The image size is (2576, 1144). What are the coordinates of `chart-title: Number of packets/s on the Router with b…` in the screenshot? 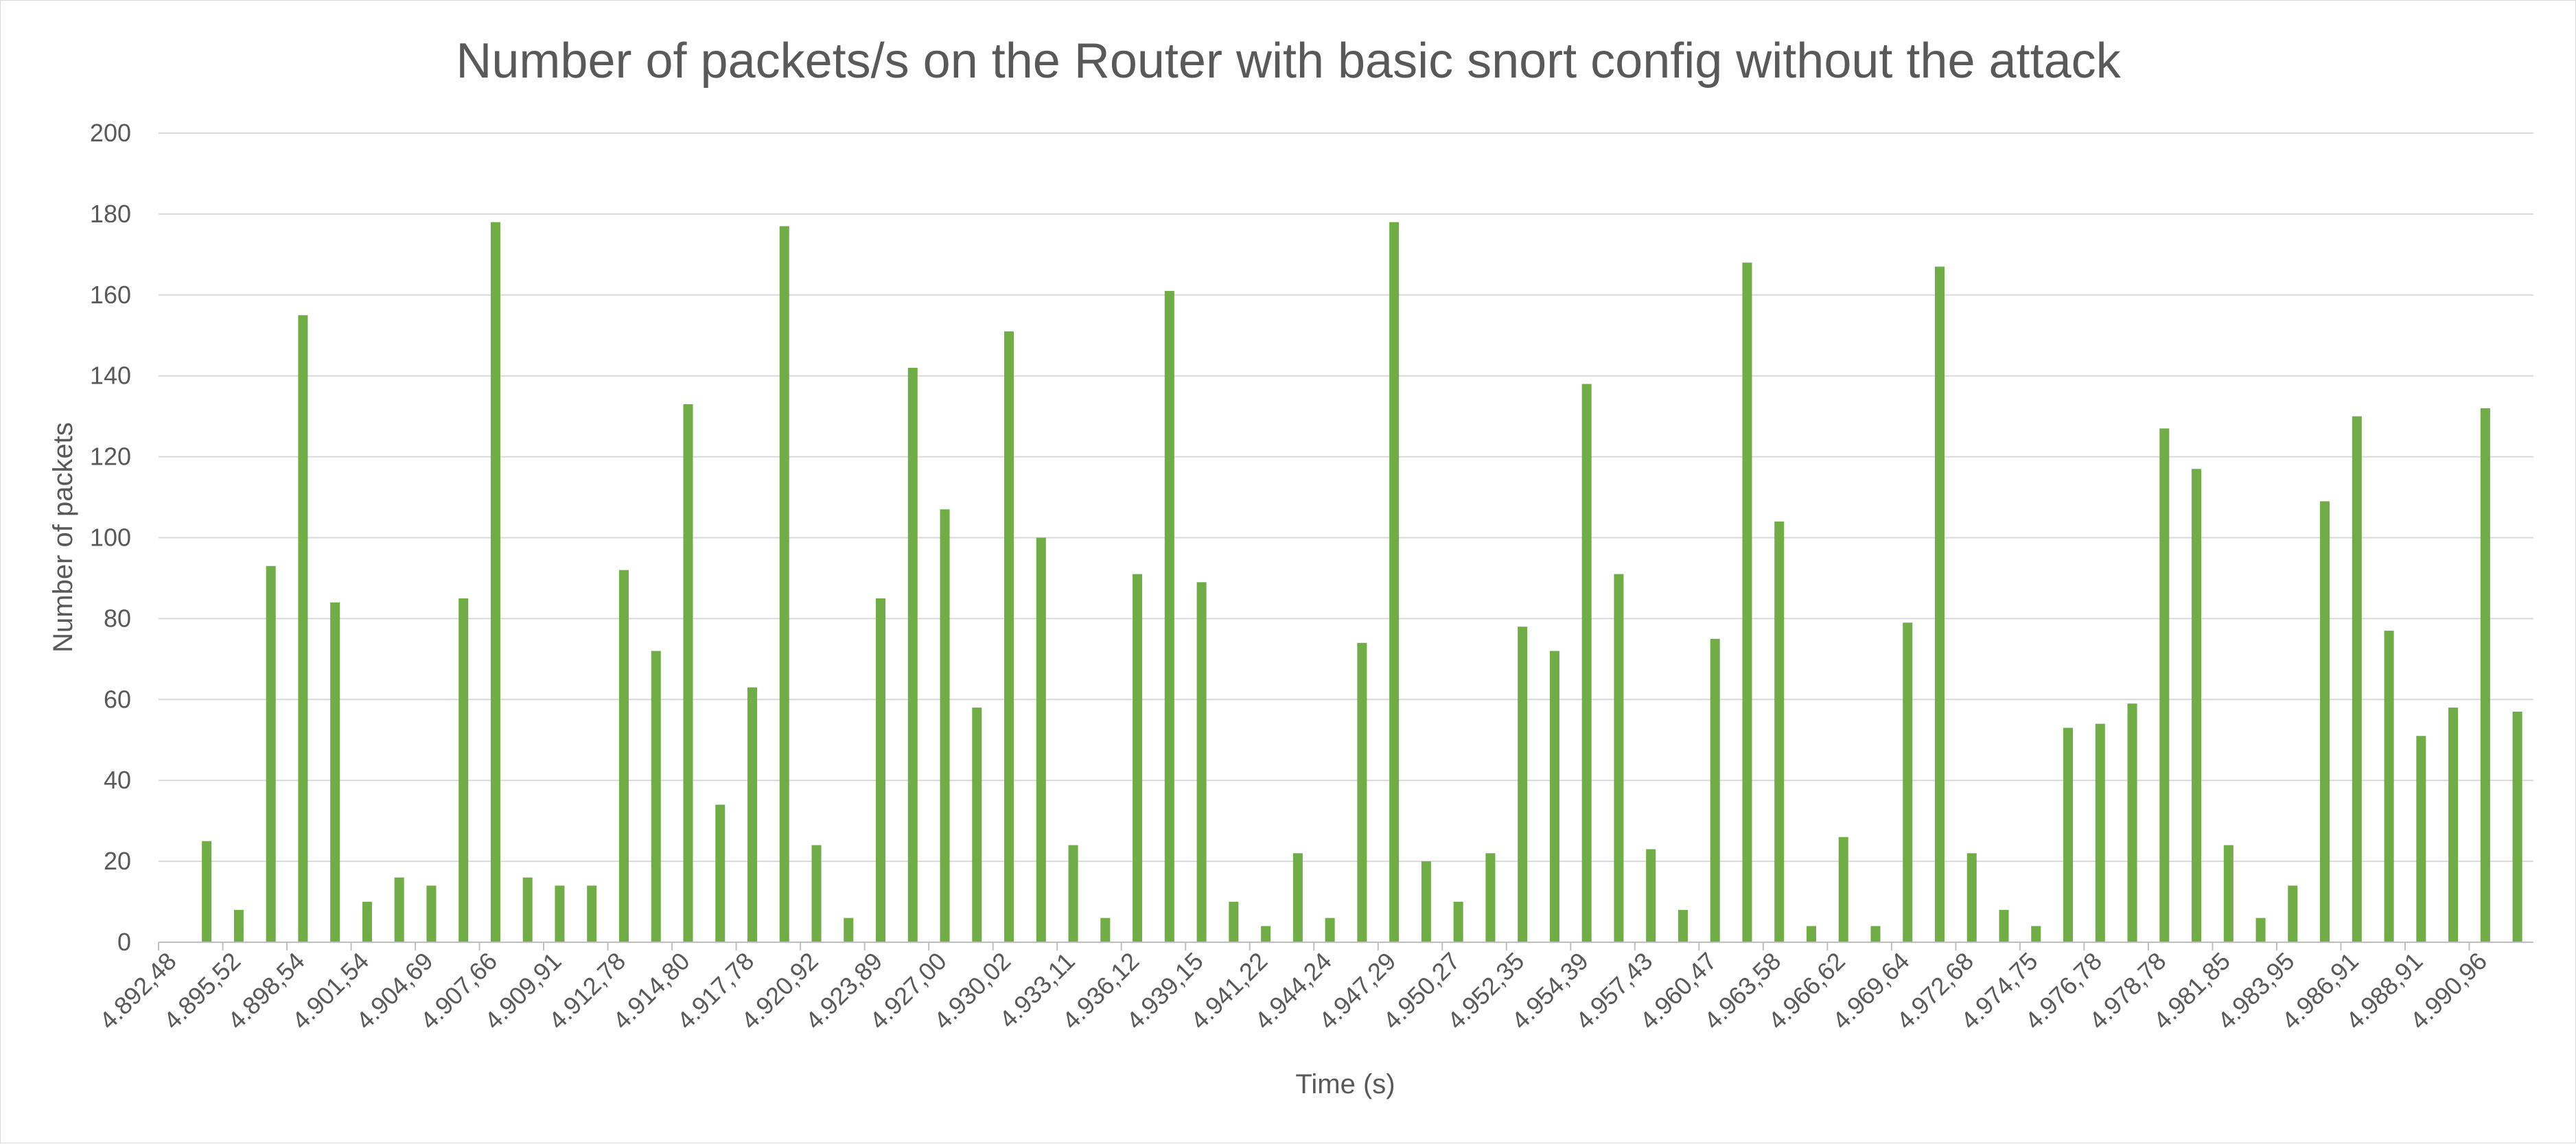 It's located at (1288, 61).